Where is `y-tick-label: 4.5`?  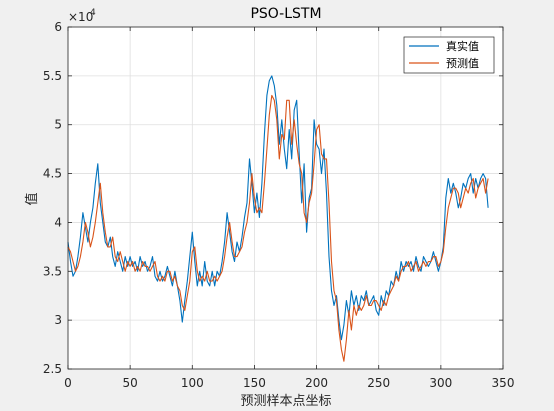 y-tick-label: 4.5 is located at coordinates (52, 174).